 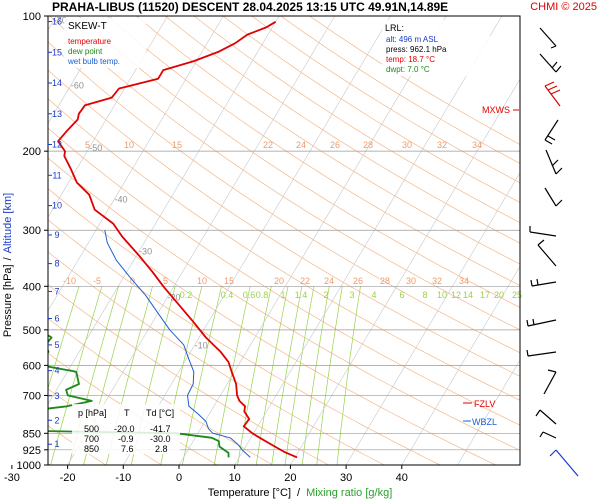 I want to click on pressure-tick-label: 700, so click(x=32, y=396).